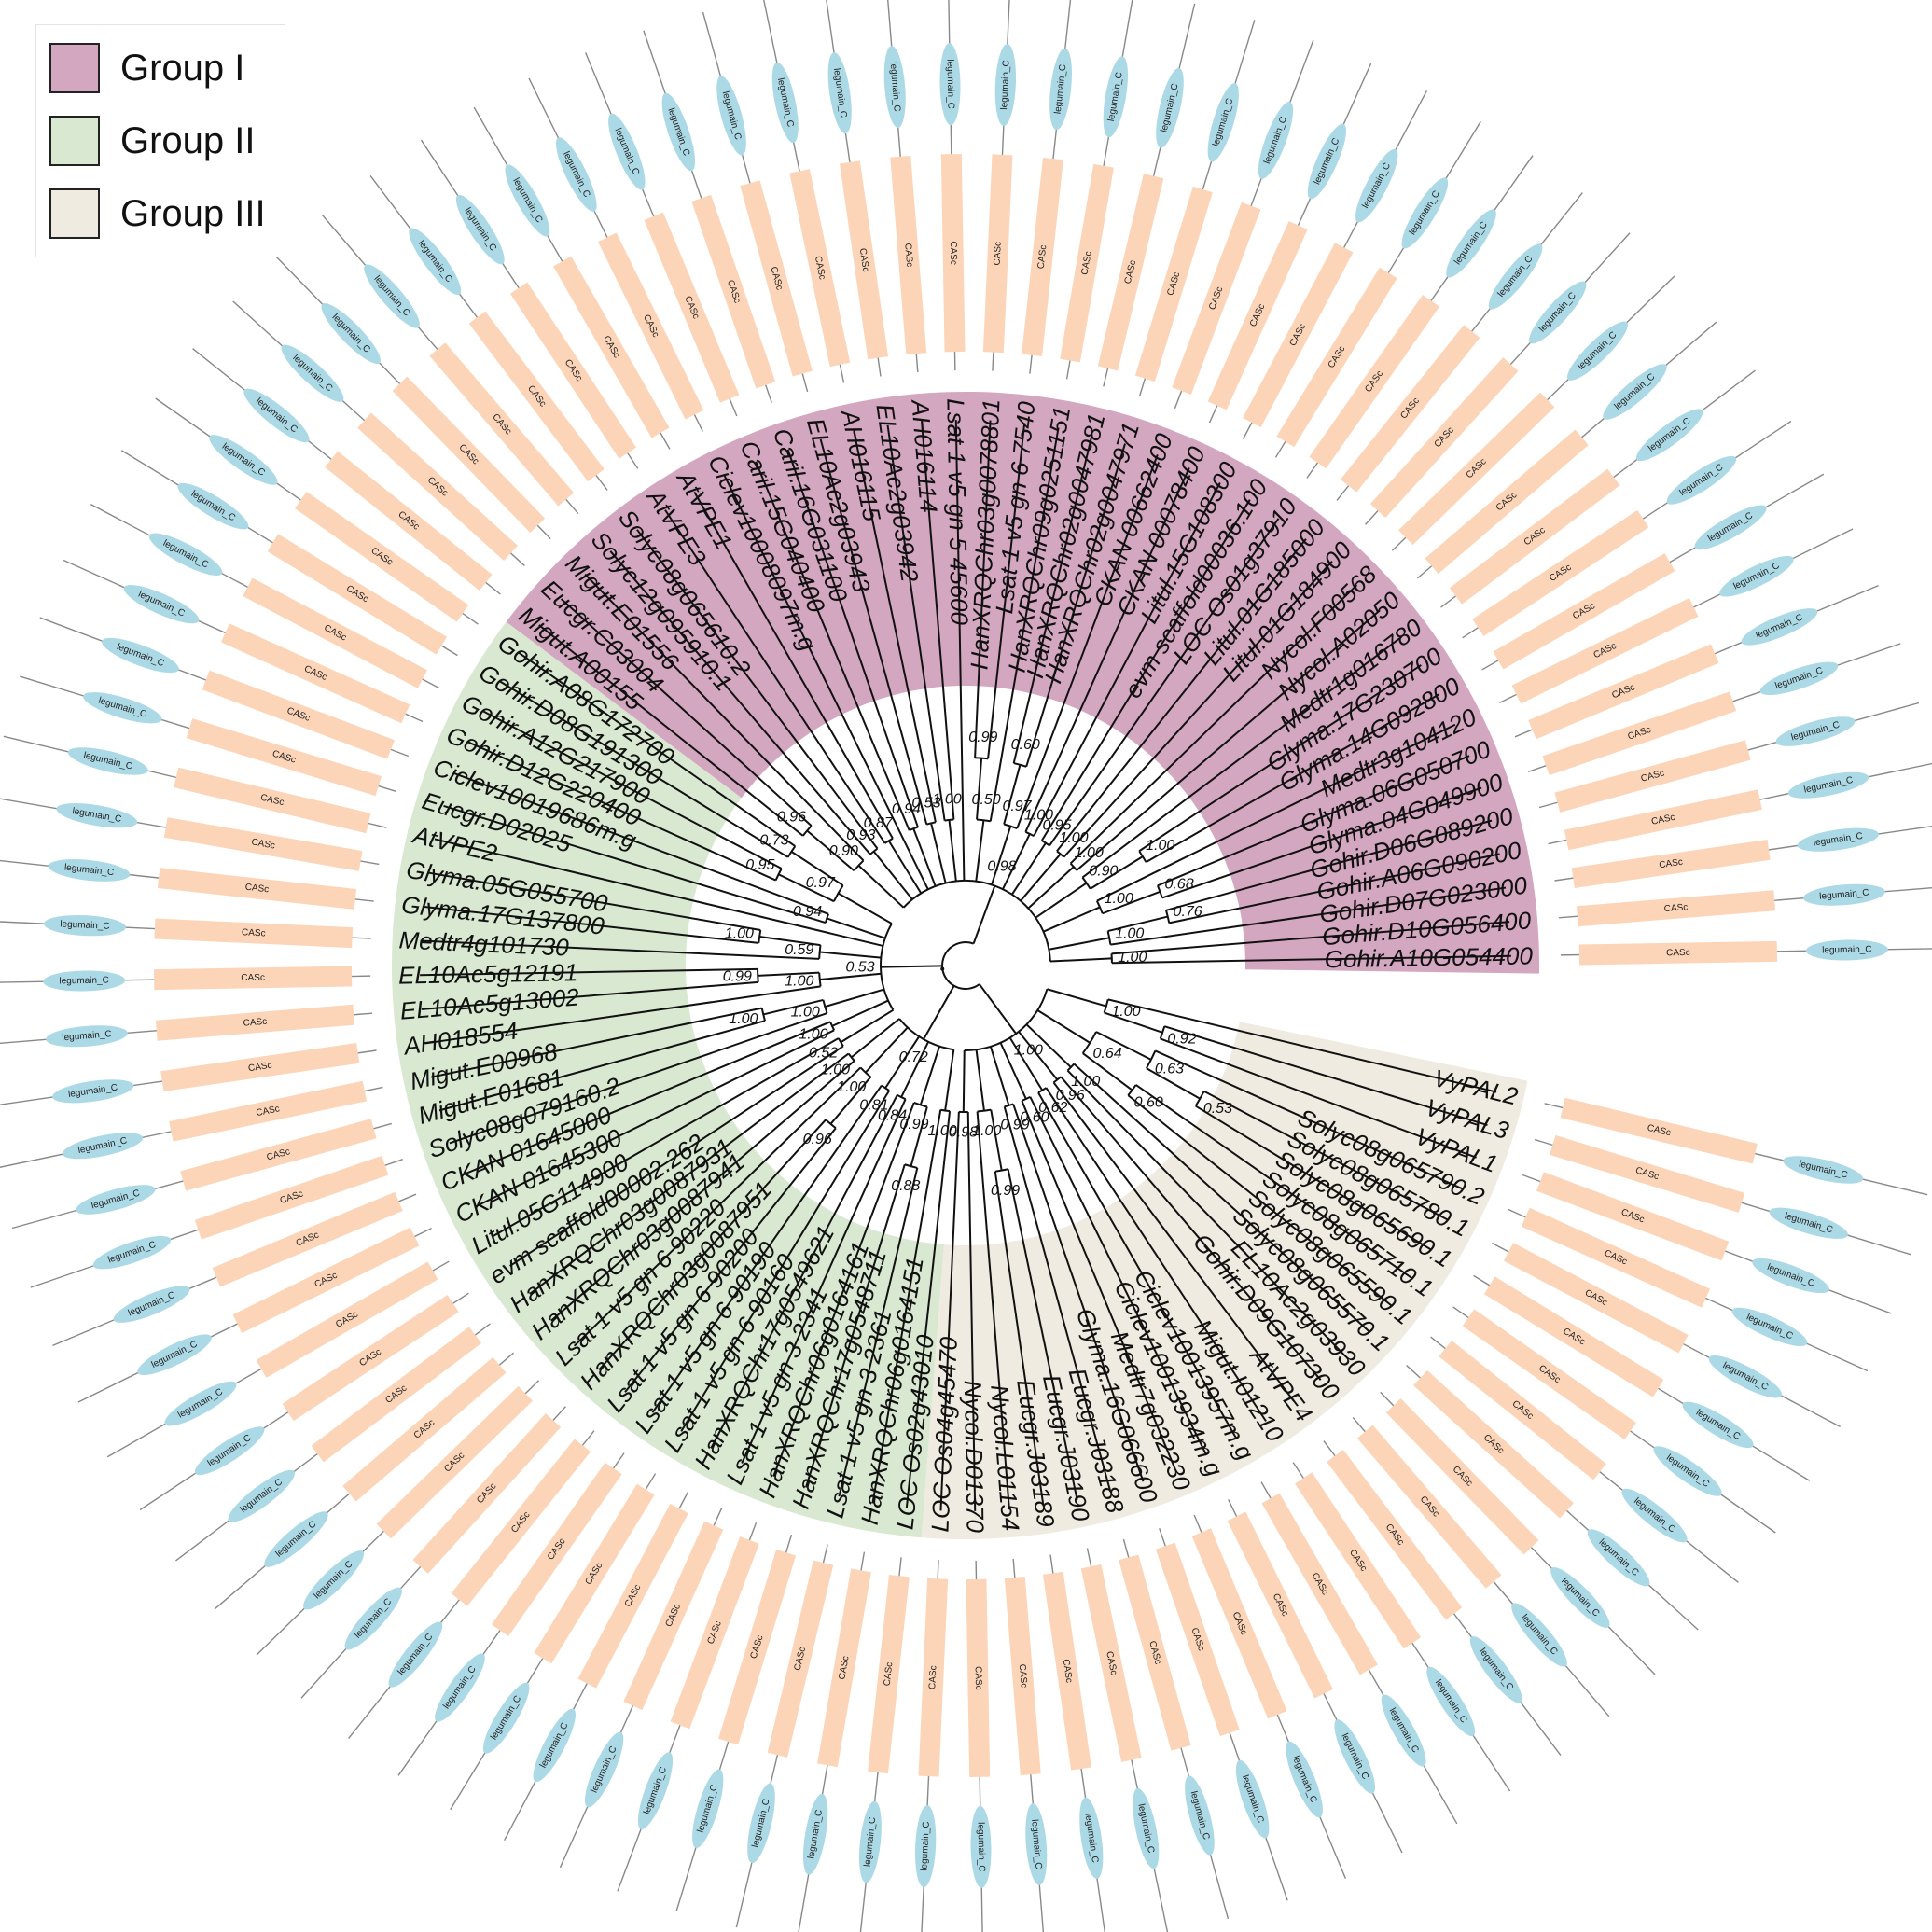 Image resolution: width=1932 pixels, height=1932 pixels. What do you see at coordinates (906, 1186) in the screenshot?
I see `support-value: 0.88` at bounding box center [906, 1186].